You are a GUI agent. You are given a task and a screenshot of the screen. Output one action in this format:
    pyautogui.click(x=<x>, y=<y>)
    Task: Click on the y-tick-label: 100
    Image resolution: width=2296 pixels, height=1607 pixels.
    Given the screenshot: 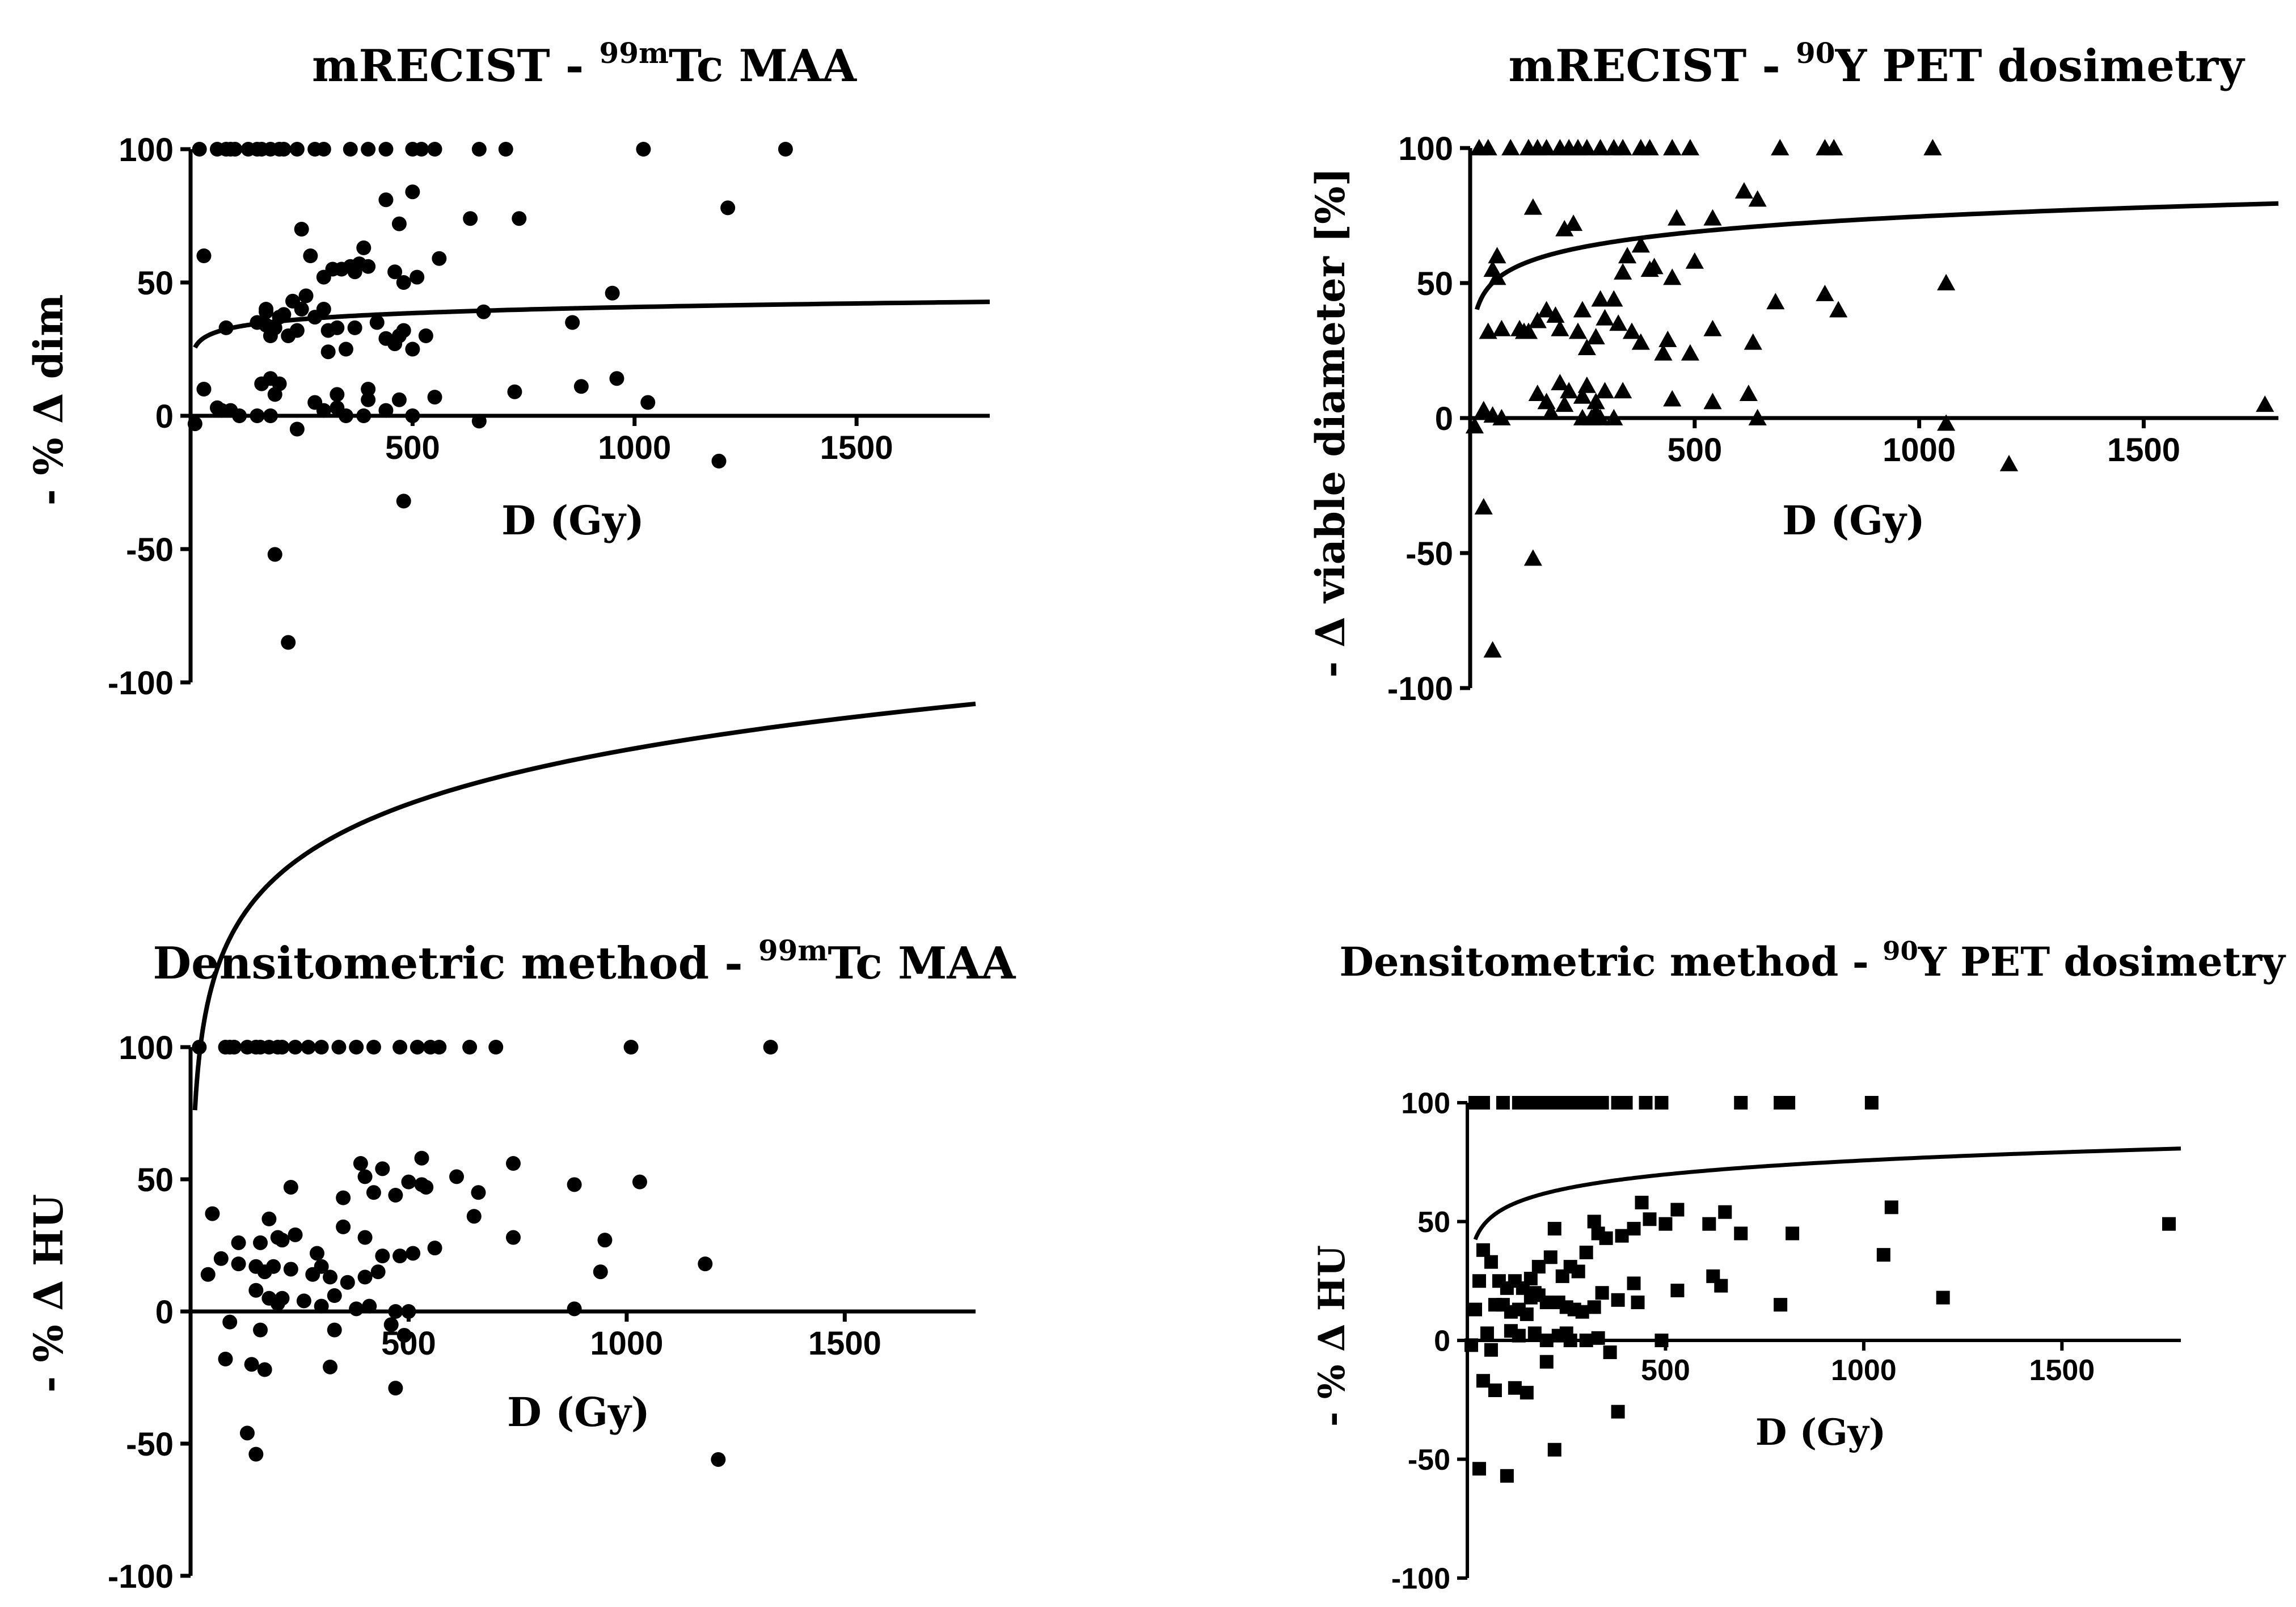 What is the action you would take?
    pyautogui.click(x=146, y=150)
    